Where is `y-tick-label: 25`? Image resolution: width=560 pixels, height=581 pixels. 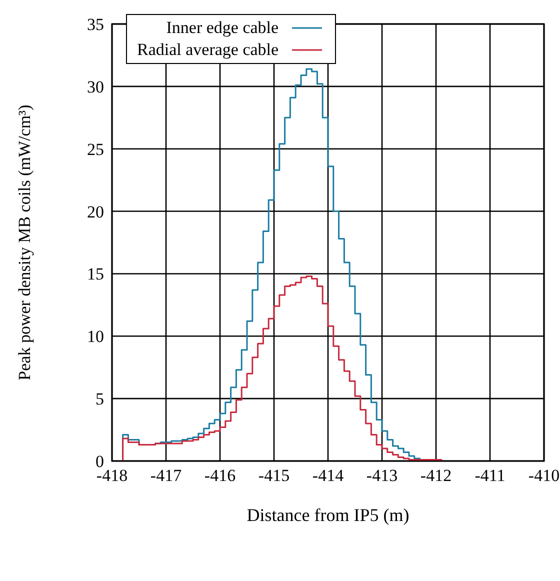 y-tick-label: 25 is located at coordinates (95, 149).